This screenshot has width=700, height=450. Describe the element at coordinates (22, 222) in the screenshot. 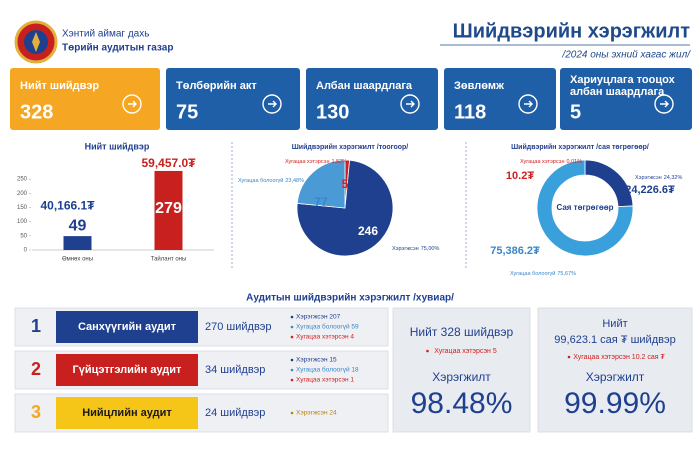

I see `y-tick-label: 100` at that location.